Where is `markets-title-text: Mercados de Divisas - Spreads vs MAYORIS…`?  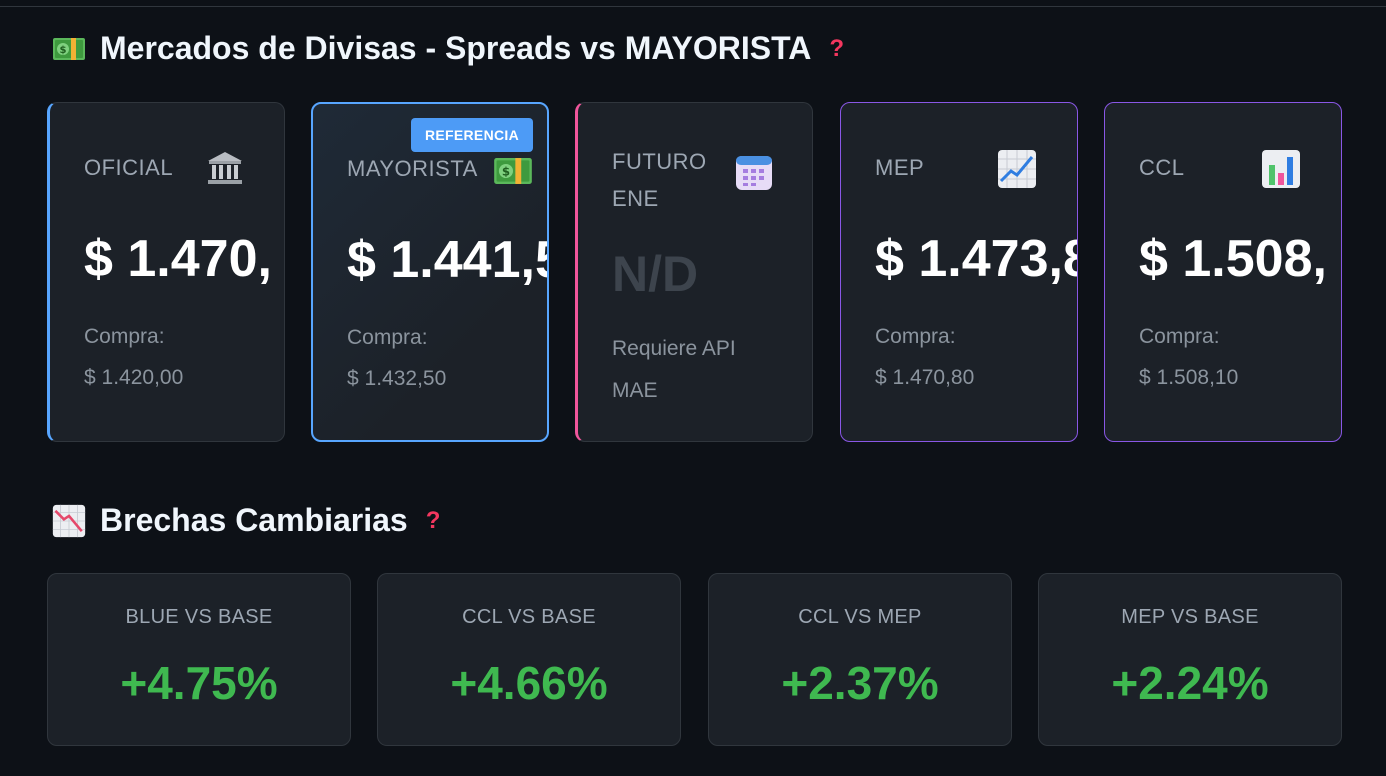
markets-title-text: Mercados de Divisas - Spreads vs MAYORIS… is located at coordinates (456, 48).